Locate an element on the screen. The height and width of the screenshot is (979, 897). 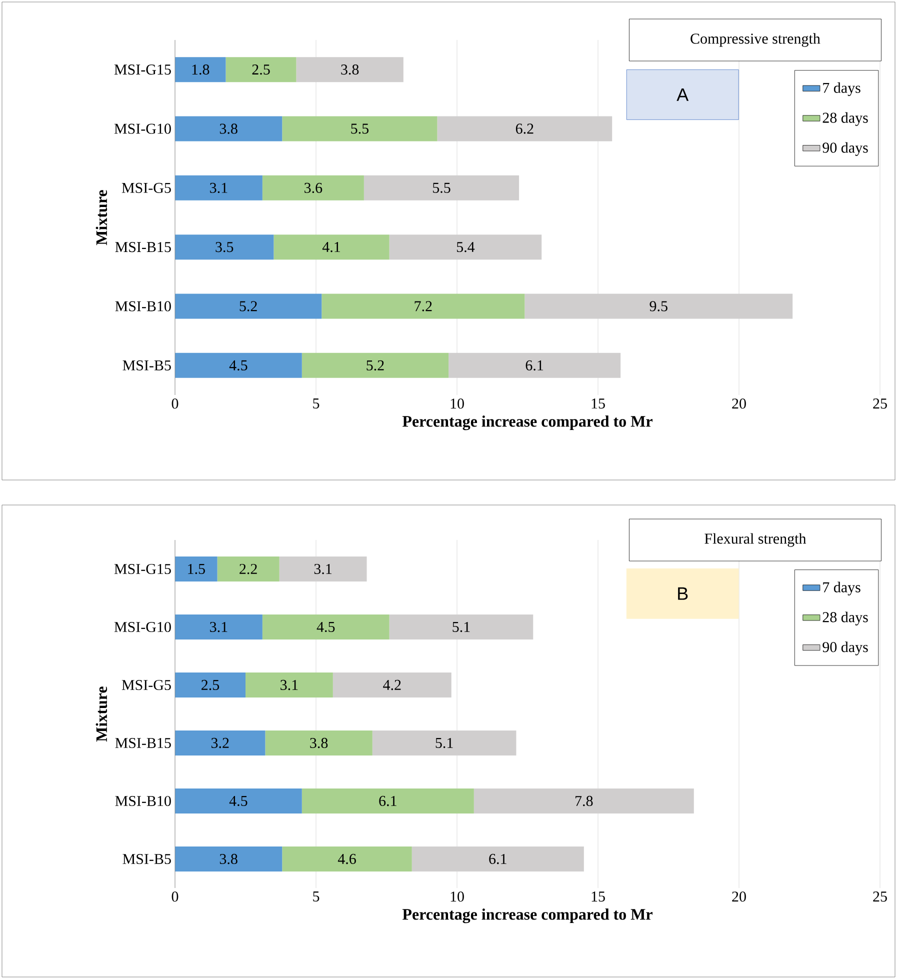
data-label: 4.6 is located at coordinates (347, 859).